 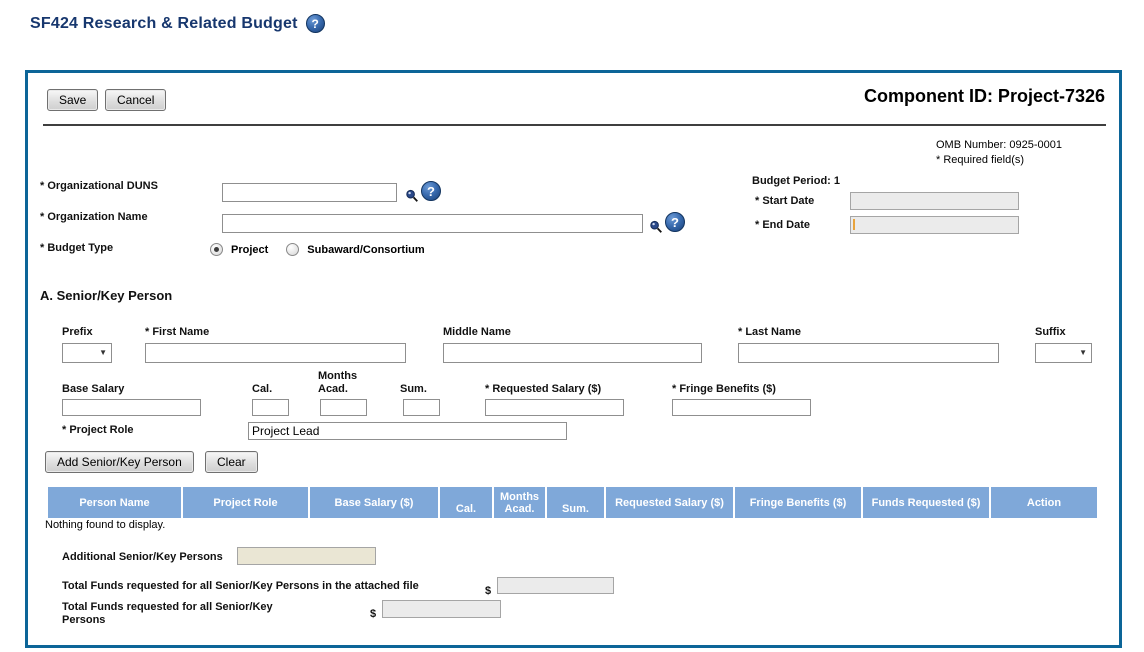 I want to click on total-funds-all-persons-input, so click(x=441, y=609).